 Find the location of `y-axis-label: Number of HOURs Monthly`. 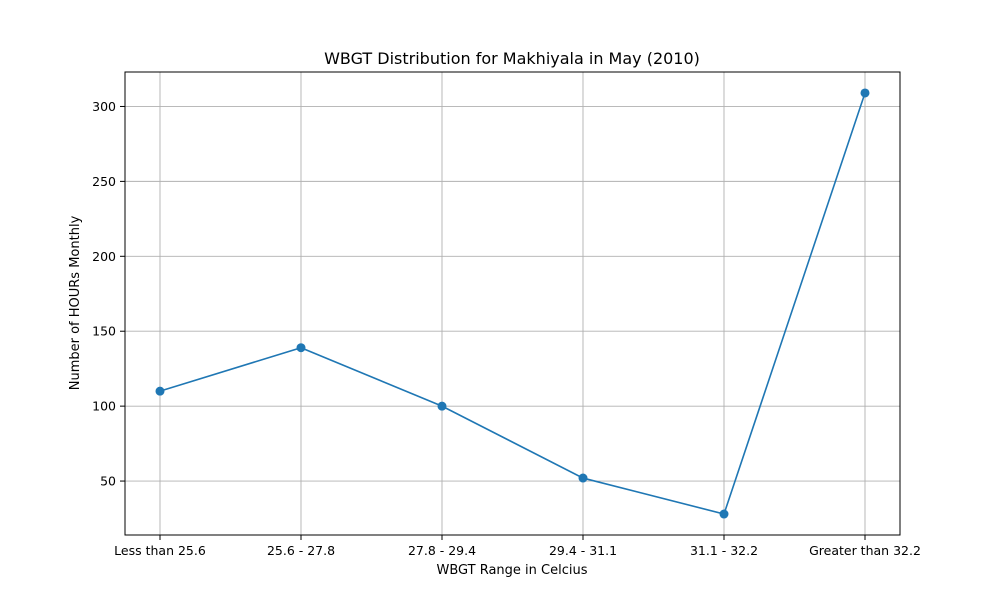

y-axis-label: Number of HOURs Monthly is located at coordinates (75, 302).